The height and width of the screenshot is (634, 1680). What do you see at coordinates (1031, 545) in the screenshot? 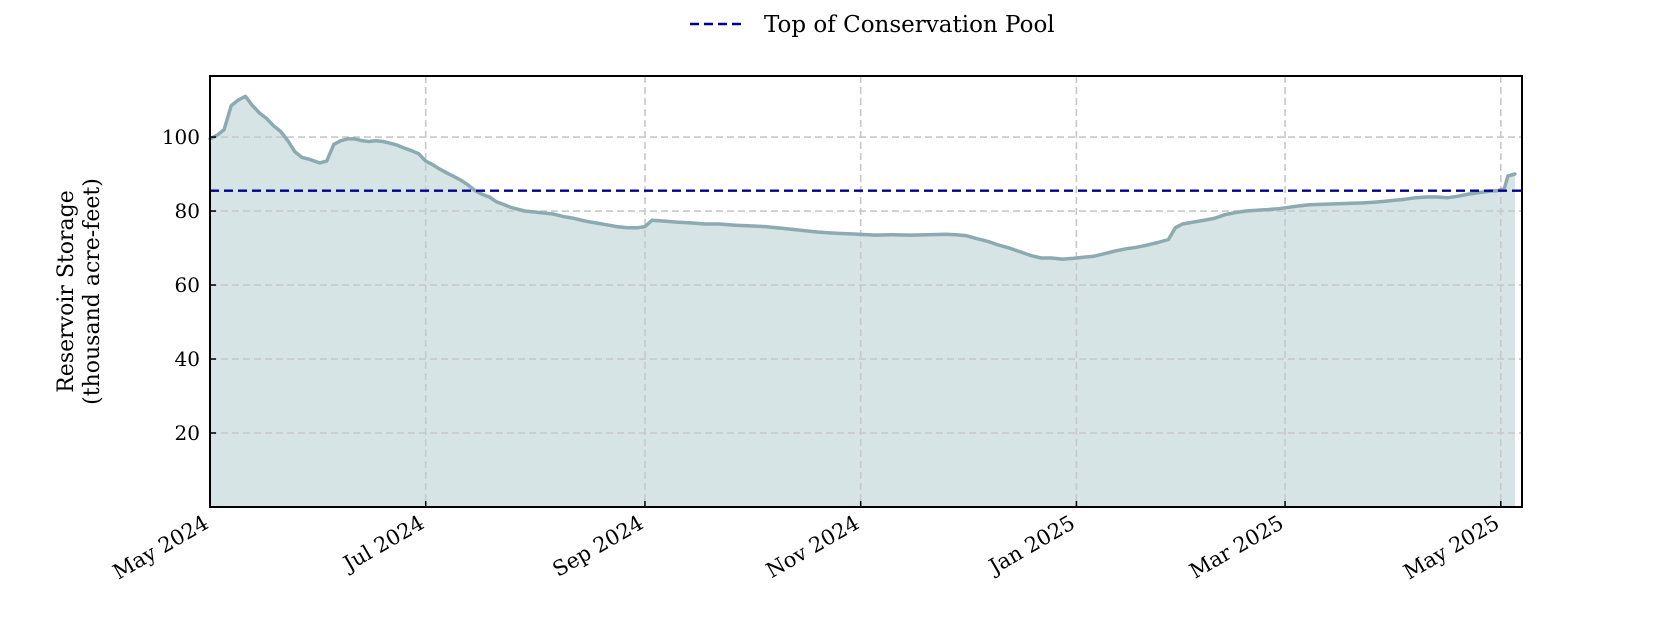
I see `x-tick-label: Jan 2025` at bounding box center [1031, 545].